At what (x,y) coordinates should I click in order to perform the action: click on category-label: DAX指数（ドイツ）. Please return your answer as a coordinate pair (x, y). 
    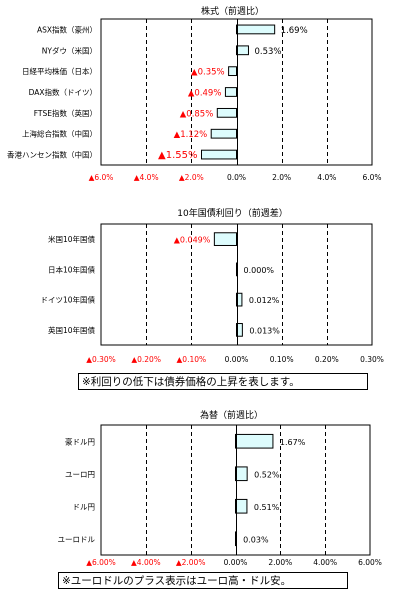
    Looking at the image, I should click on (63, 92).